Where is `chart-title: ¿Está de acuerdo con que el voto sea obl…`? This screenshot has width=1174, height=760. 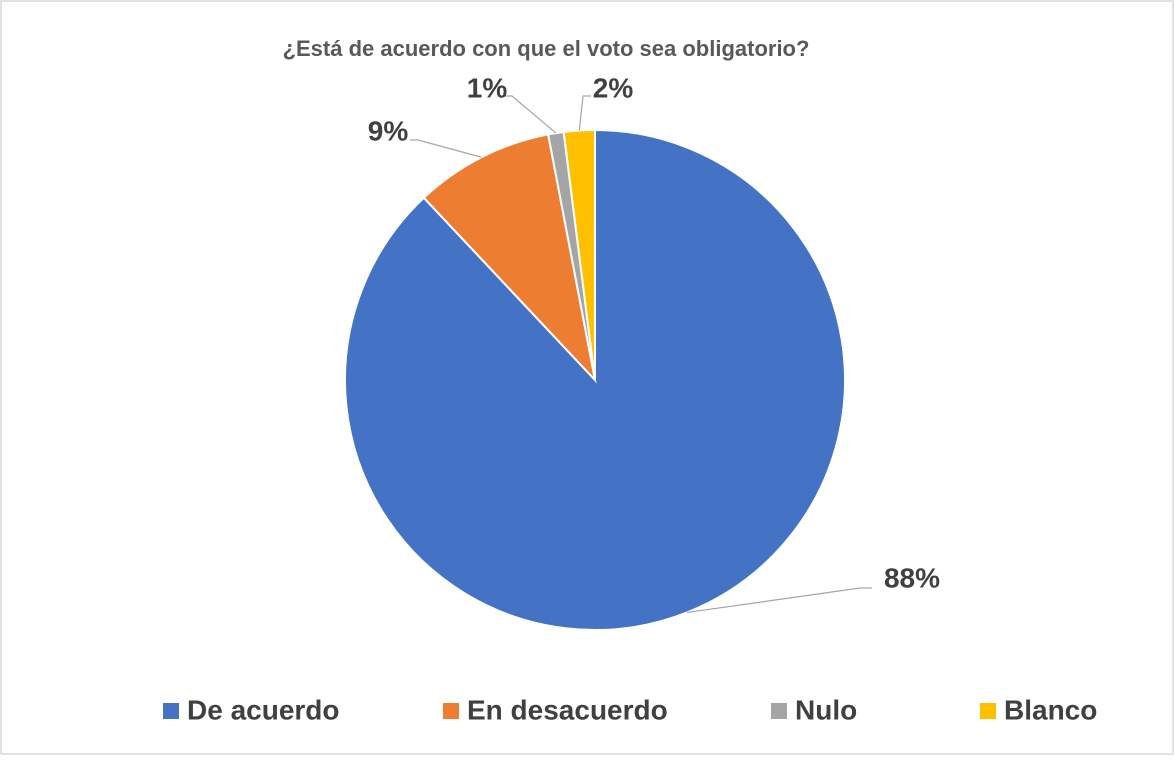
chart-title: ¿Está de acuerdo con que el voto sea obl… is located at coordinates (546, 48).